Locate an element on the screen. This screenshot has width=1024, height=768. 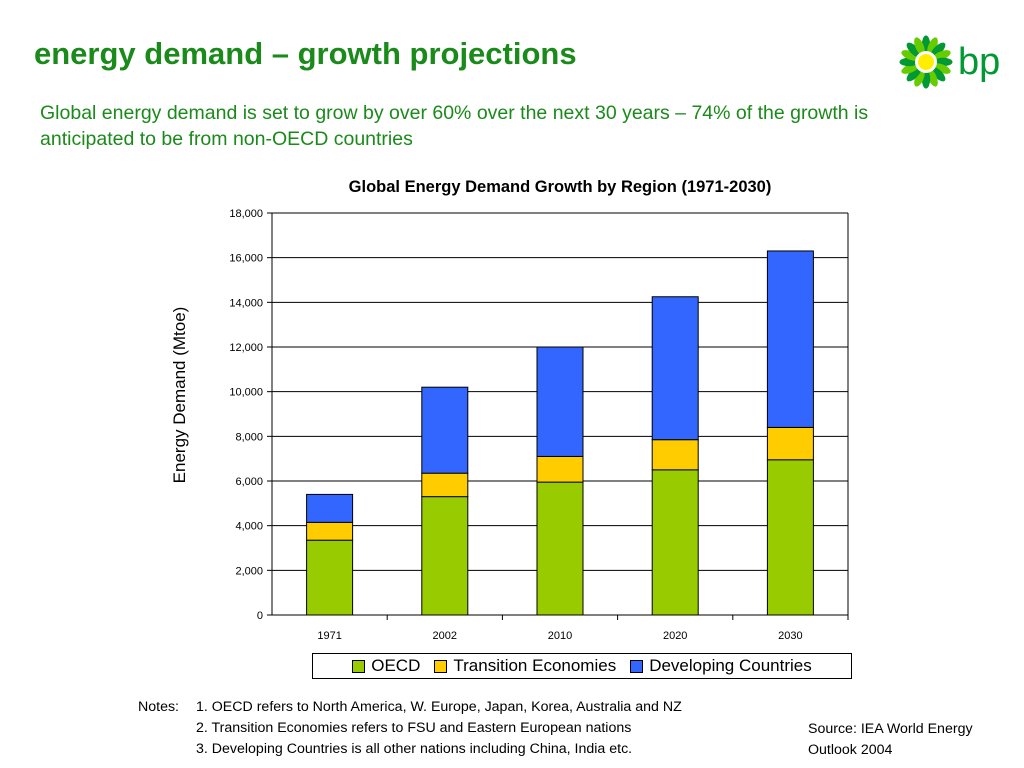
y-tick-label: 4,000 is located at coordinates (249, 527).